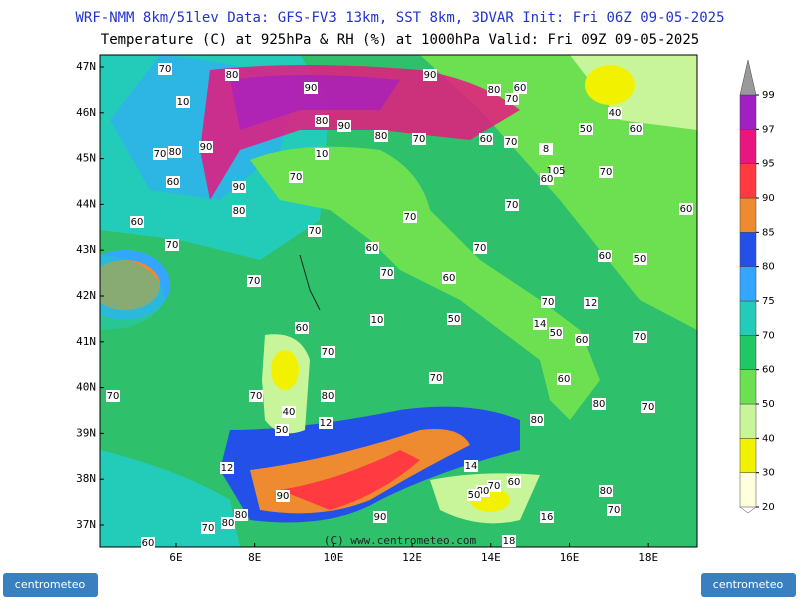 This screenshot has height=600, width=800. I want to click on contour-label: 40, so click(615, 113).